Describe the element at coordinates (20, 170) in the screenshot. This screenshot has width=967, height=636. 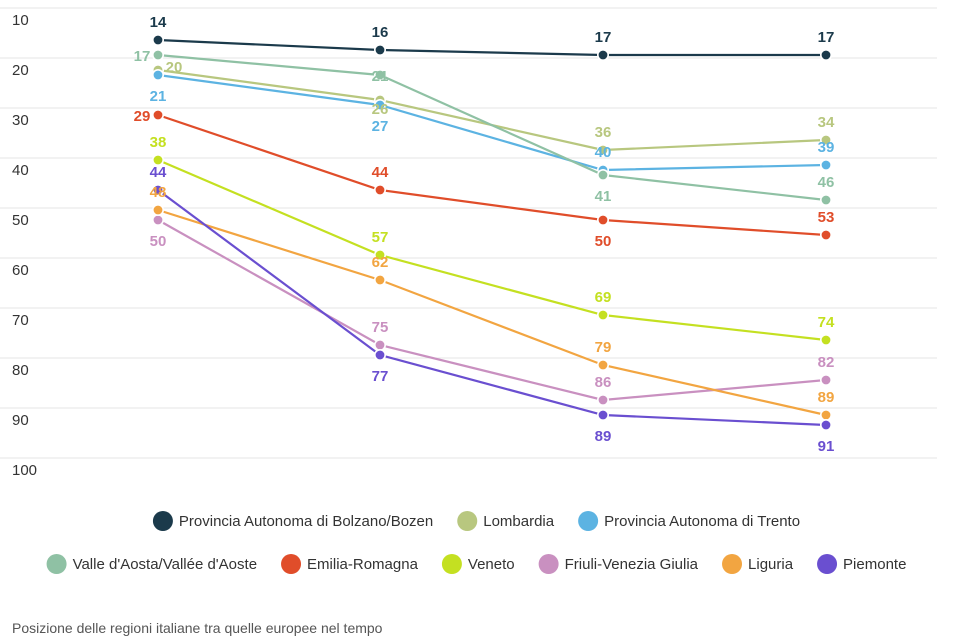
I see `y-tick-label: 40` at that location.